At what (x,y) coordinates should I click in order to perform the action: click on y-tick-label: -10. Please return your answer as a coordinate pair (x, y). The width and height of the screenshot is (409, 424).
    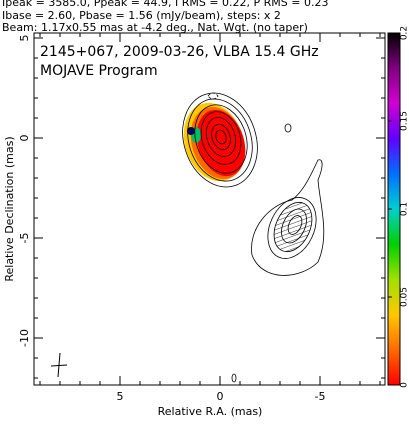
    Looking at the image, I should click on (24, 338).